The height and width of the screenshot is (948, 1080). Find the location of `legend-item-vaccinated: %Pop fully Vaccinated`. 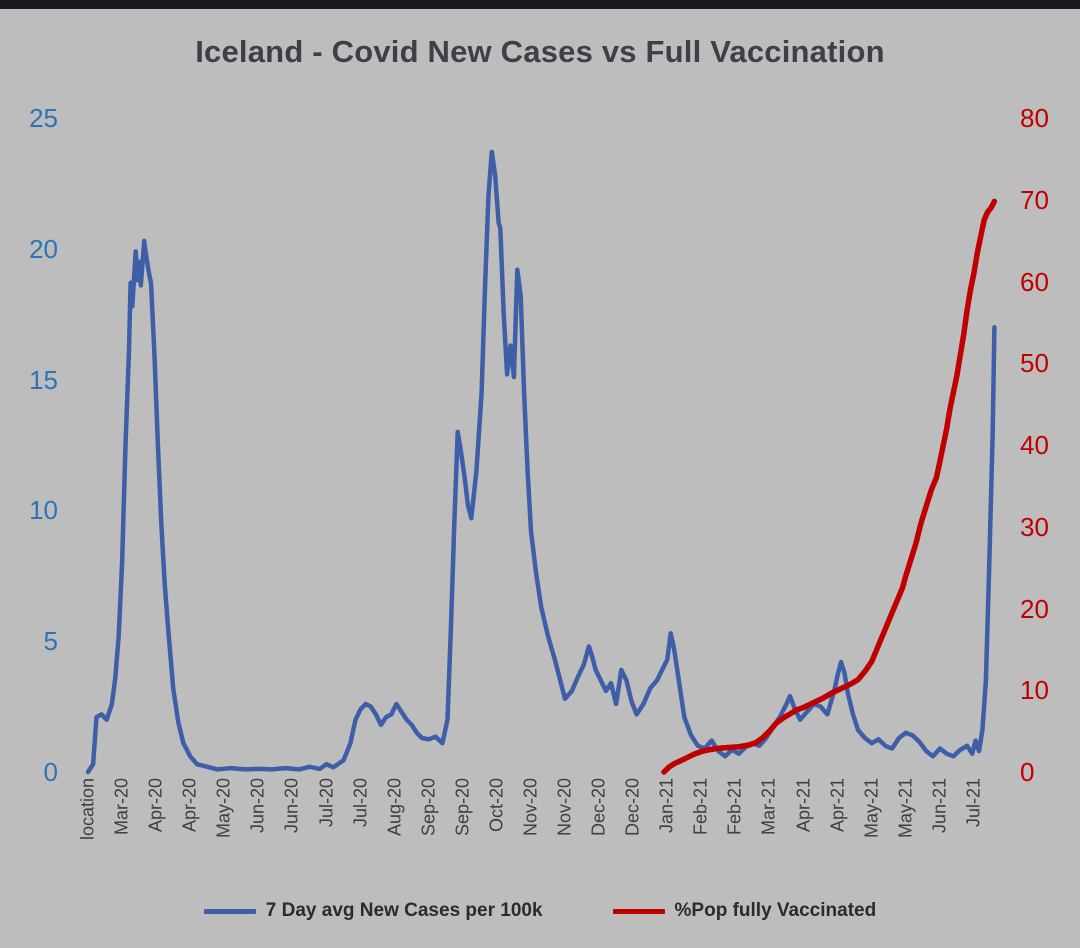

legend-item-vaccinated: %Pop fully Vaccinated is located at coordinates (744, 911).